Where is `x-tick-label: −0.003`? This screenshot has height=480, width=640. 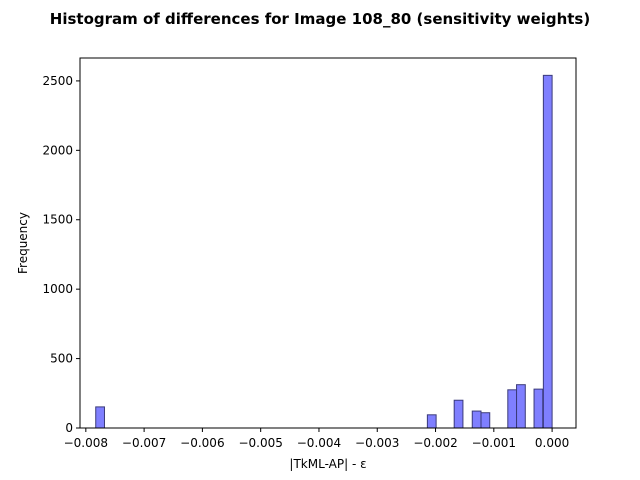
x-tick-label: −0.003 is located at coordinates (377, 443).